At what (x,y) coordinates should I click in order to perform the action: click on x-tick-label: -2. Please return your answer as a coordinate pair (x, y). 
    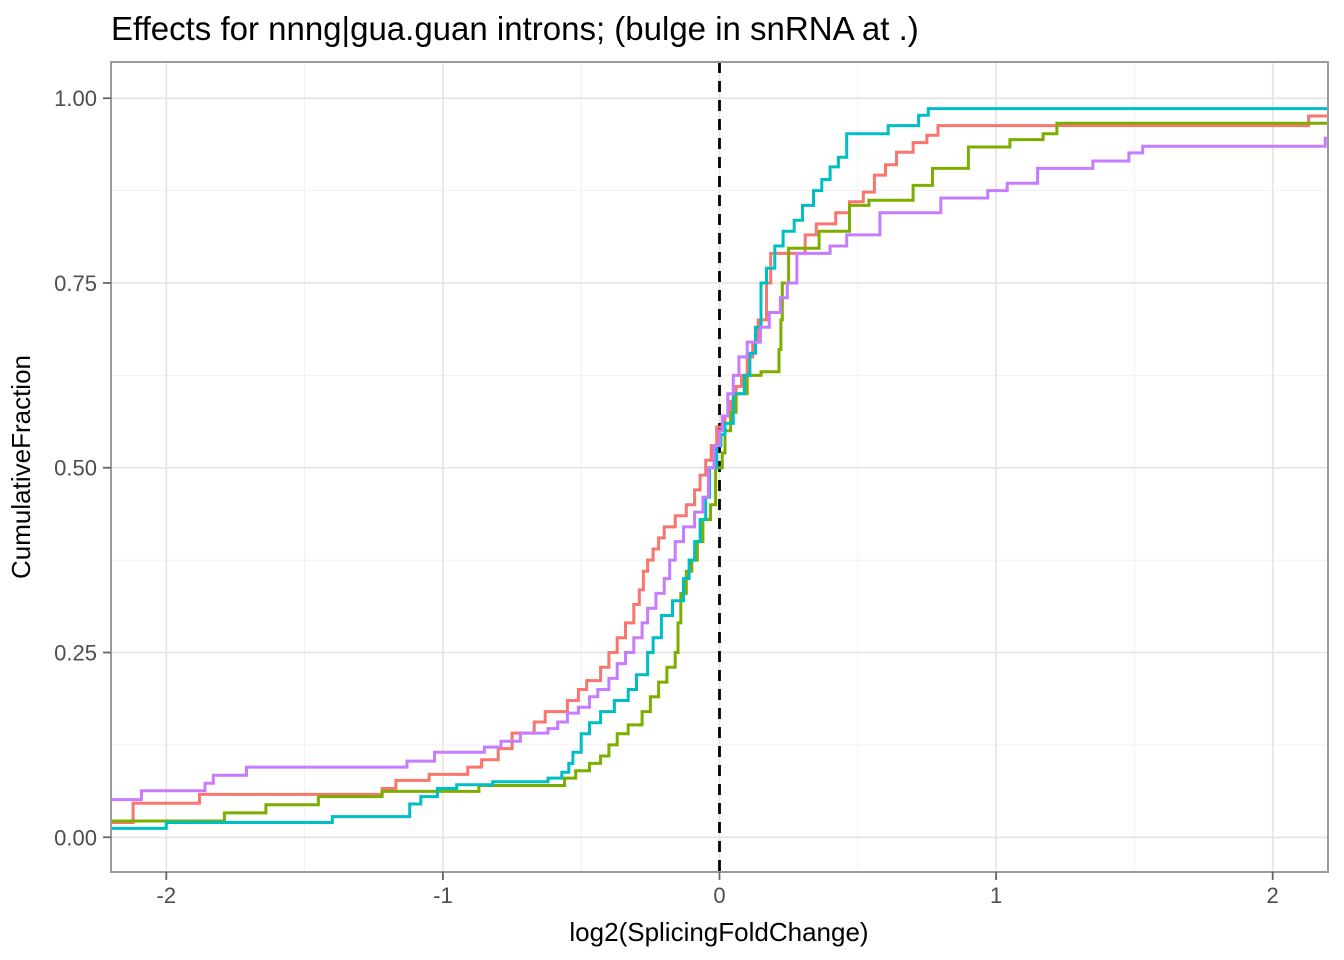
    Looking at the image, I should click on (167, 895).